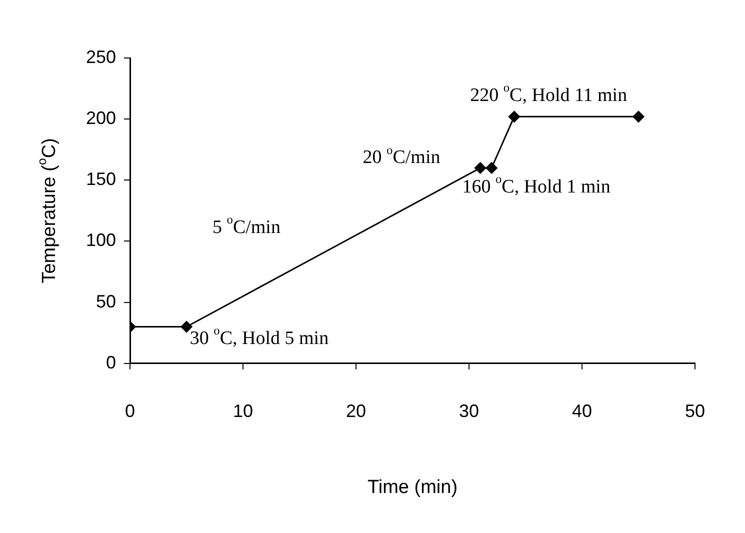 Image resolution: width=745 pixels, height=533 pixels. I want to click on y-tick-label: 200, so click(101, 118).